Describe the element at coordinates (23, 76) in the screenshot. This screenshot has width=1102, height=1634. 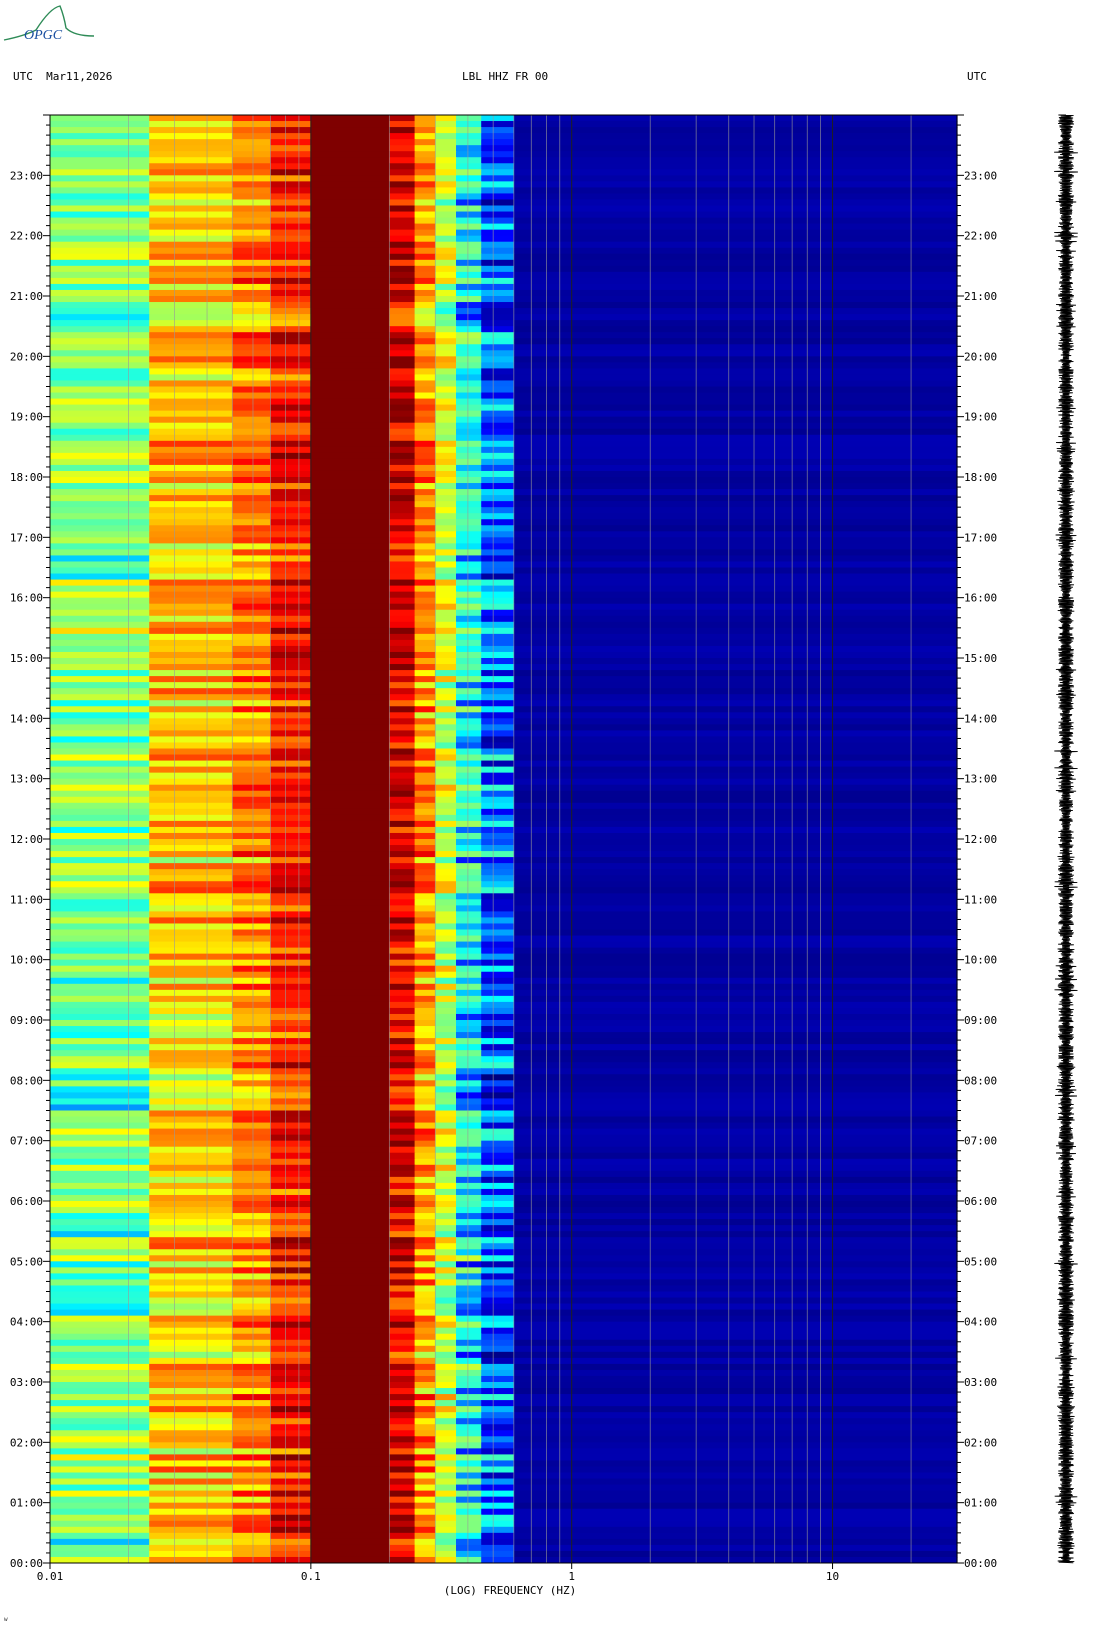
I see `header-utc-left: UTC` at that location.